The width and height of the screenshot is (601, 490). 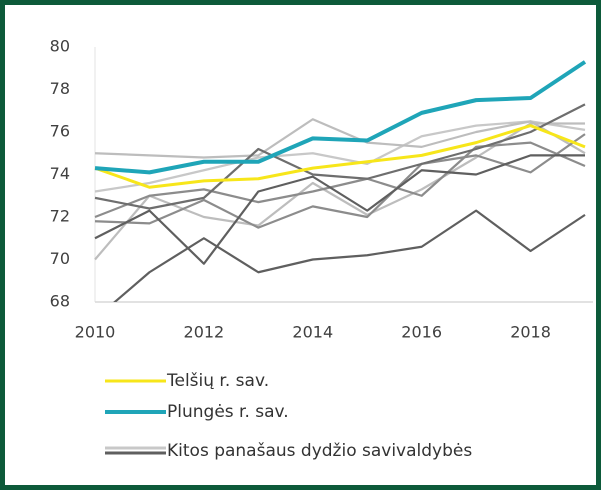 I want to click on x-tick-label: 2014, so click(x=312, y=332).